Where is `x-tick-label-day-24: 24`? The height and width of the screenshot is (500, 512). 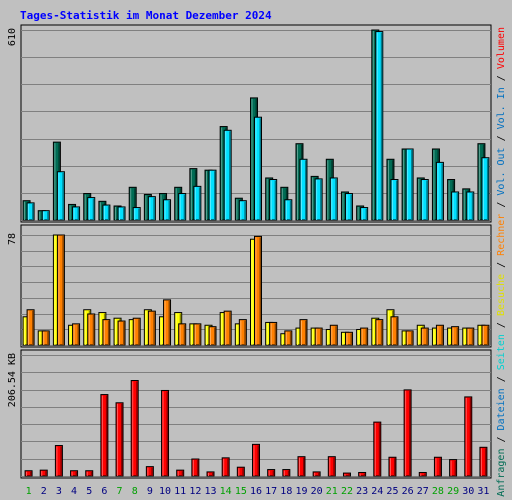
x-tick-label-day-24: 24 is located at coordinates (377, 491).